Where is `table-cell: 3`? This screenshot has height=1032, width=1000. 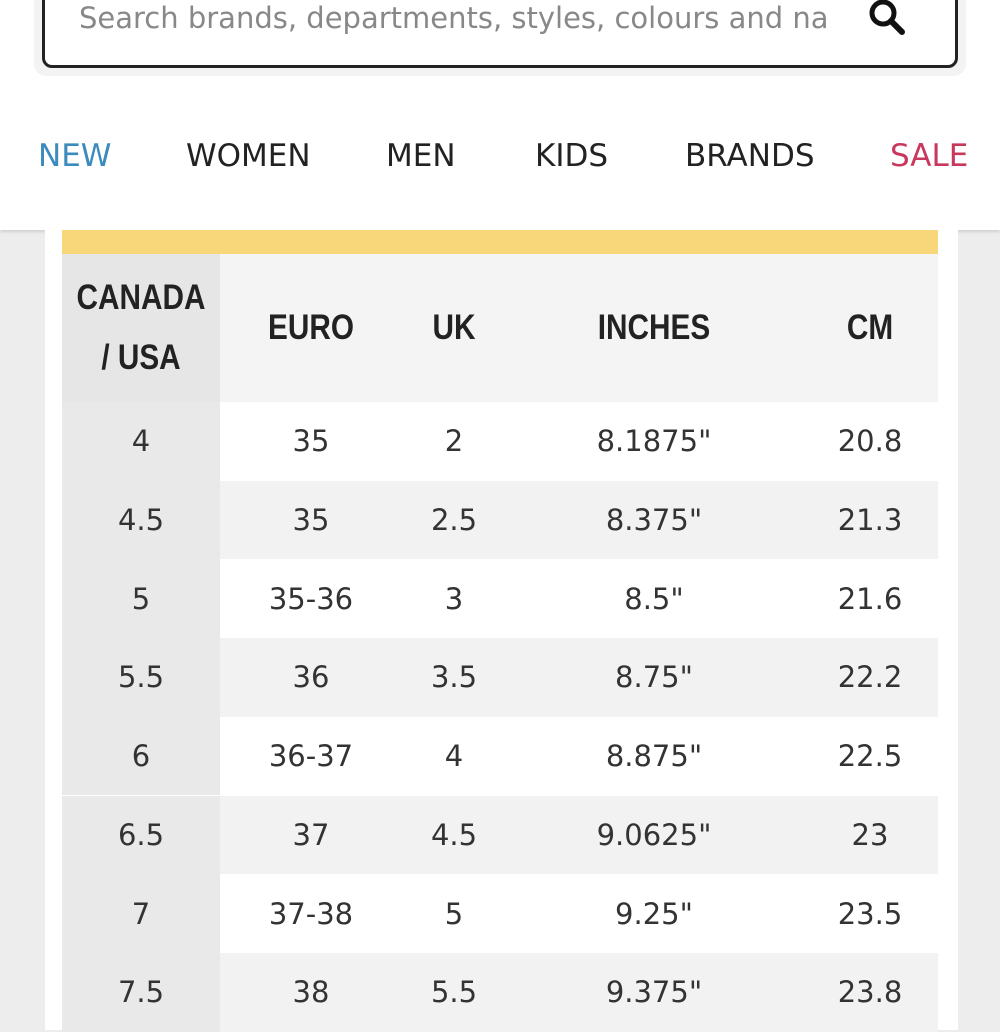
table-cell: 3 is located at coordinates (454, 599).